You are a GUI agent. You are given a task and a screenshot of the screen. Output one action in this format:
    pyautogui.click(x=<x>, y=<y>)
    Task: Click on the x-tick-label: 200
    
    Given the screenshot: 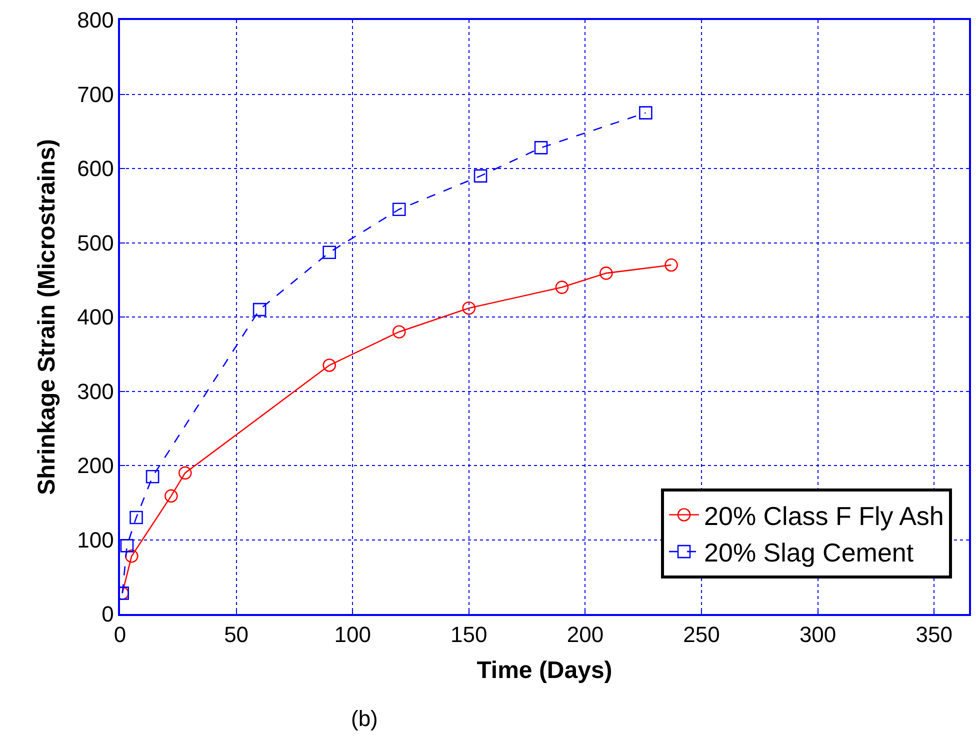 What is the action you would take?
    pyautogui.click(x=585, y=635)
    